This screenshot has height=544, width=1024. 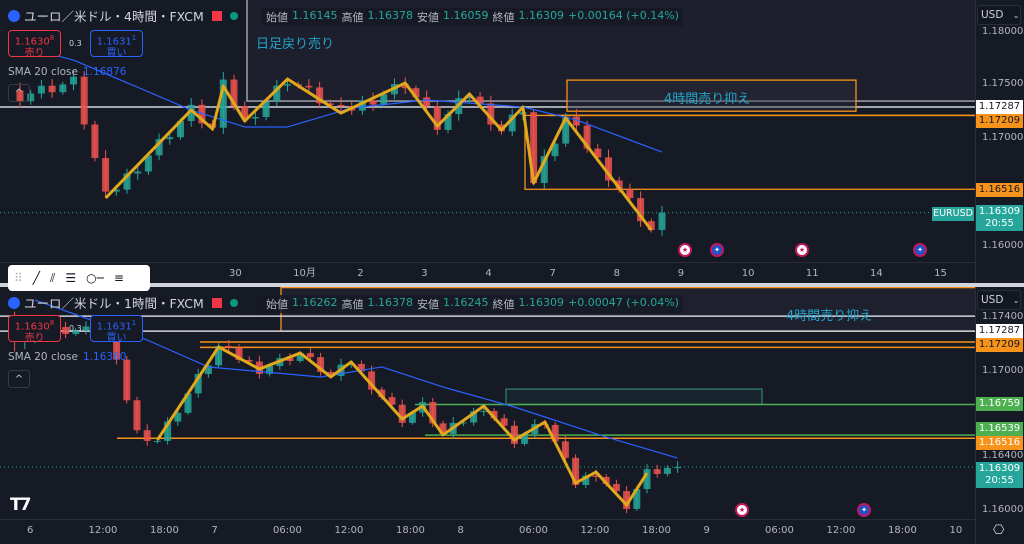 I want to click on trend-line-icon: ╱, so click(x=36, y=278).